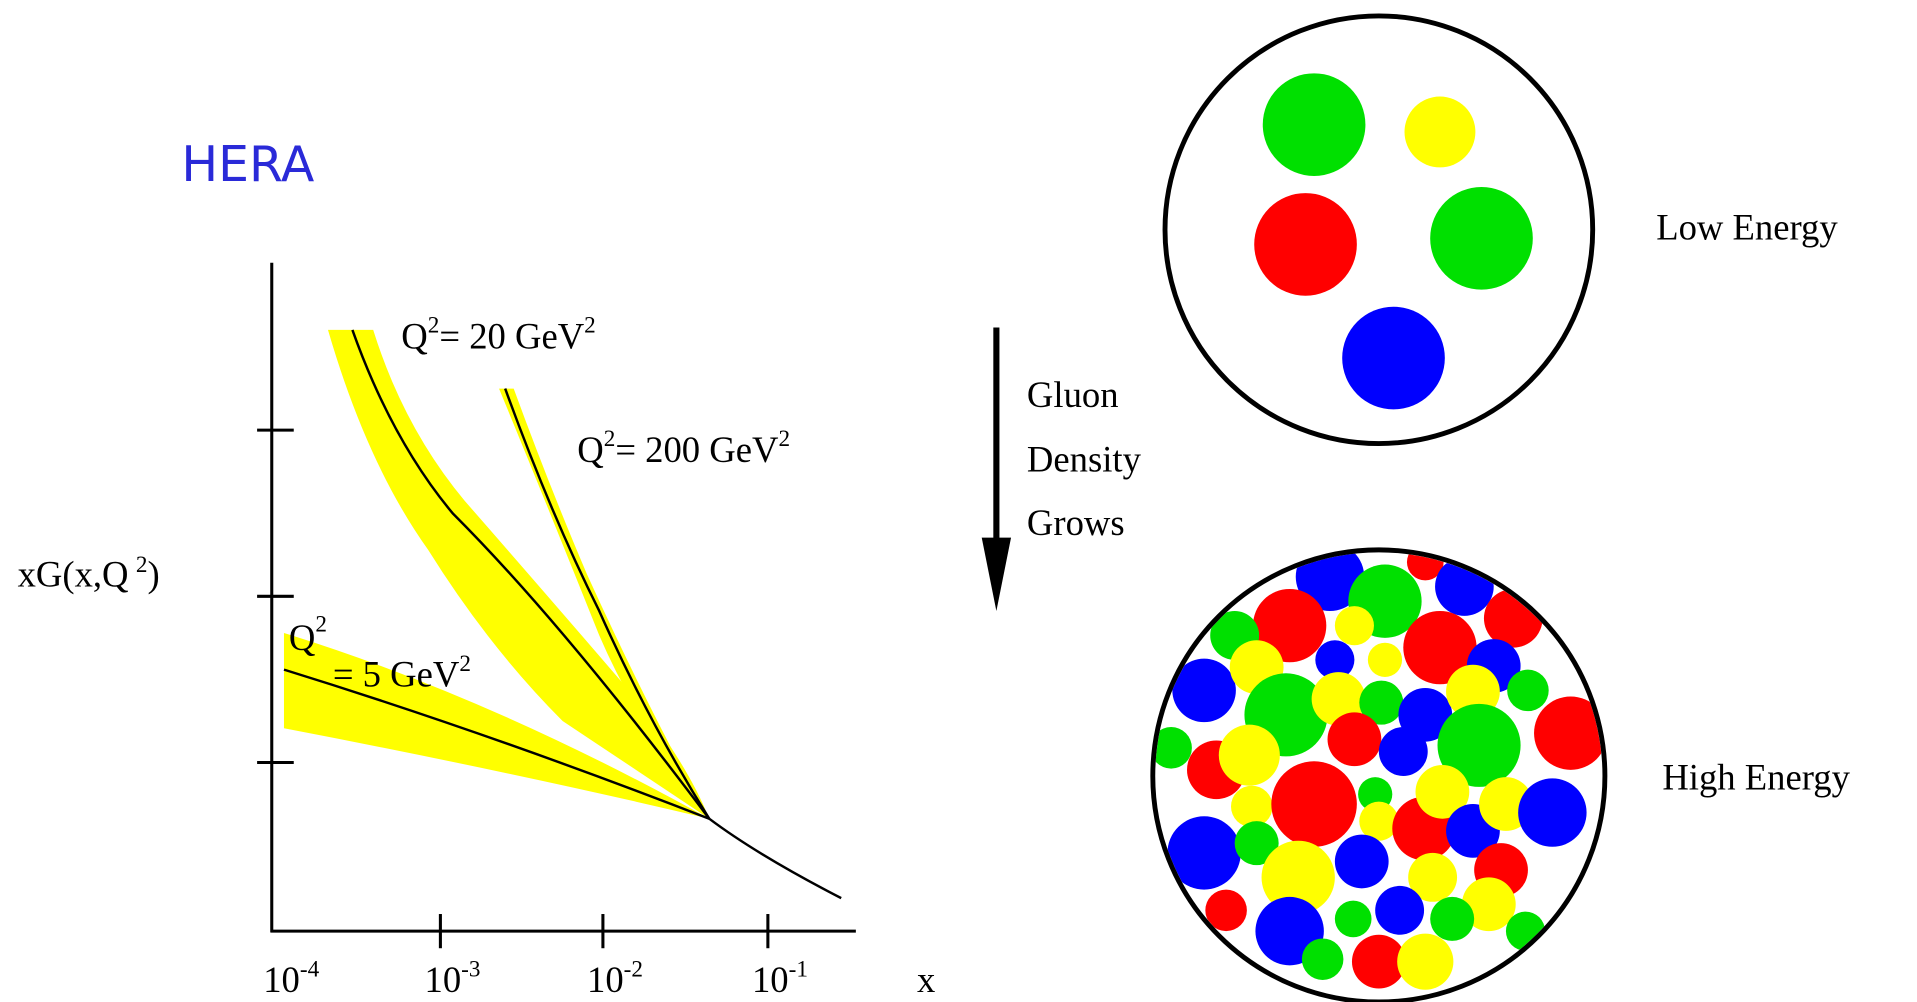 The width and height of the screenshot is (1917, 1002). What do you see at coordinates (1756, 776) in the screenshot?
I see `high-energy-label: High Energy` at bounding box center [1756, 776].